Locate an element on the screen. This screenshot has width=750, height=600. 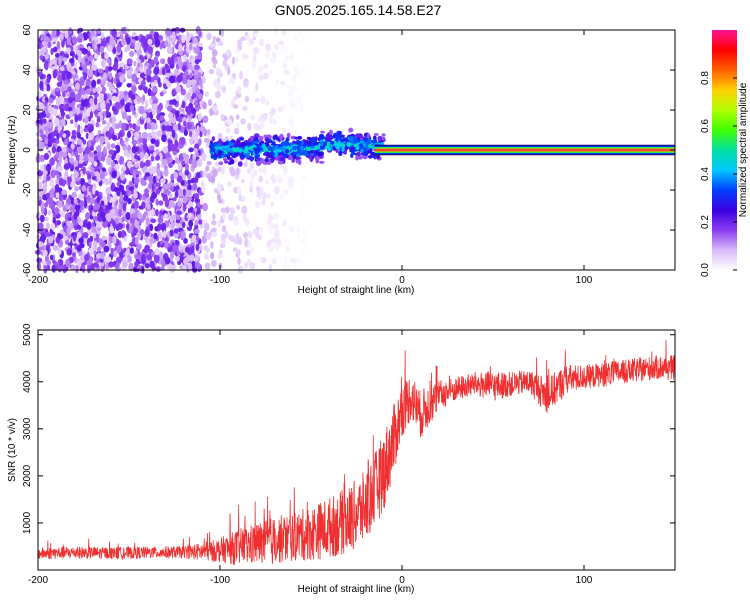
colorbar-label: Normalized spectral amplitude is located at coordinates (743, 149).